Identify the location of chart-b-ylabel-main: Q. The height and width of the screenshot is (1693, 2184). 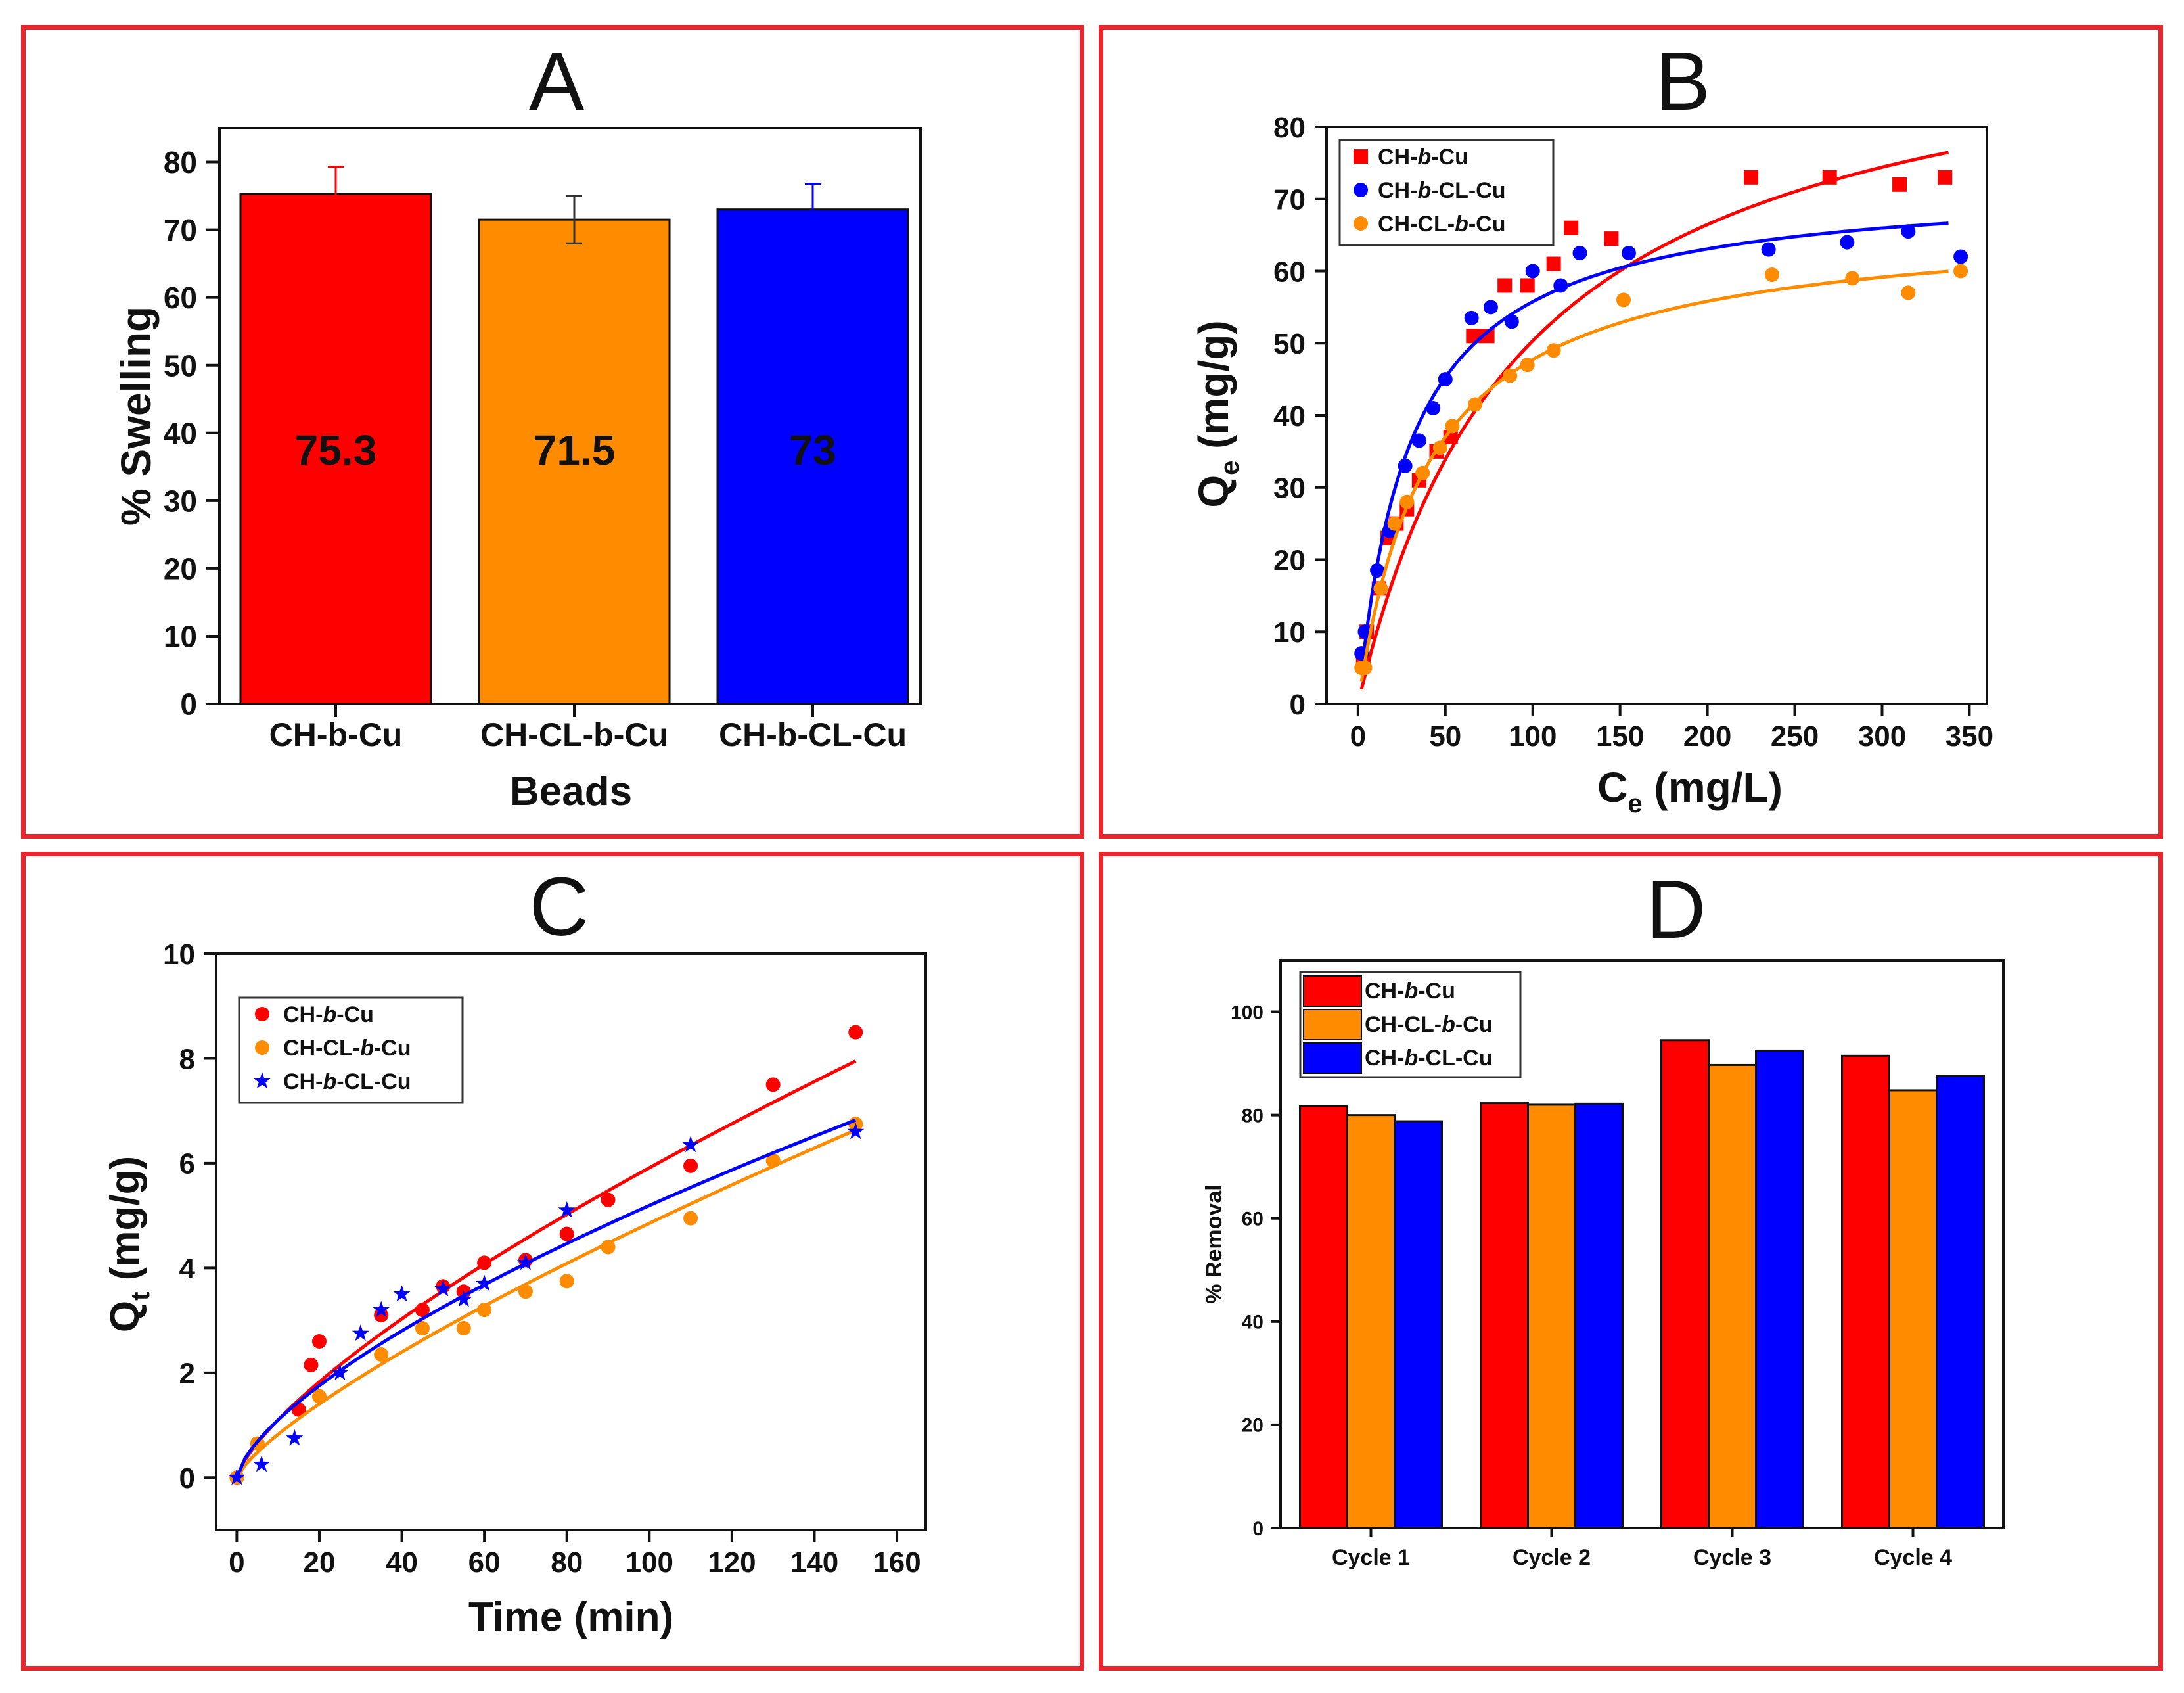
(1213, 492).